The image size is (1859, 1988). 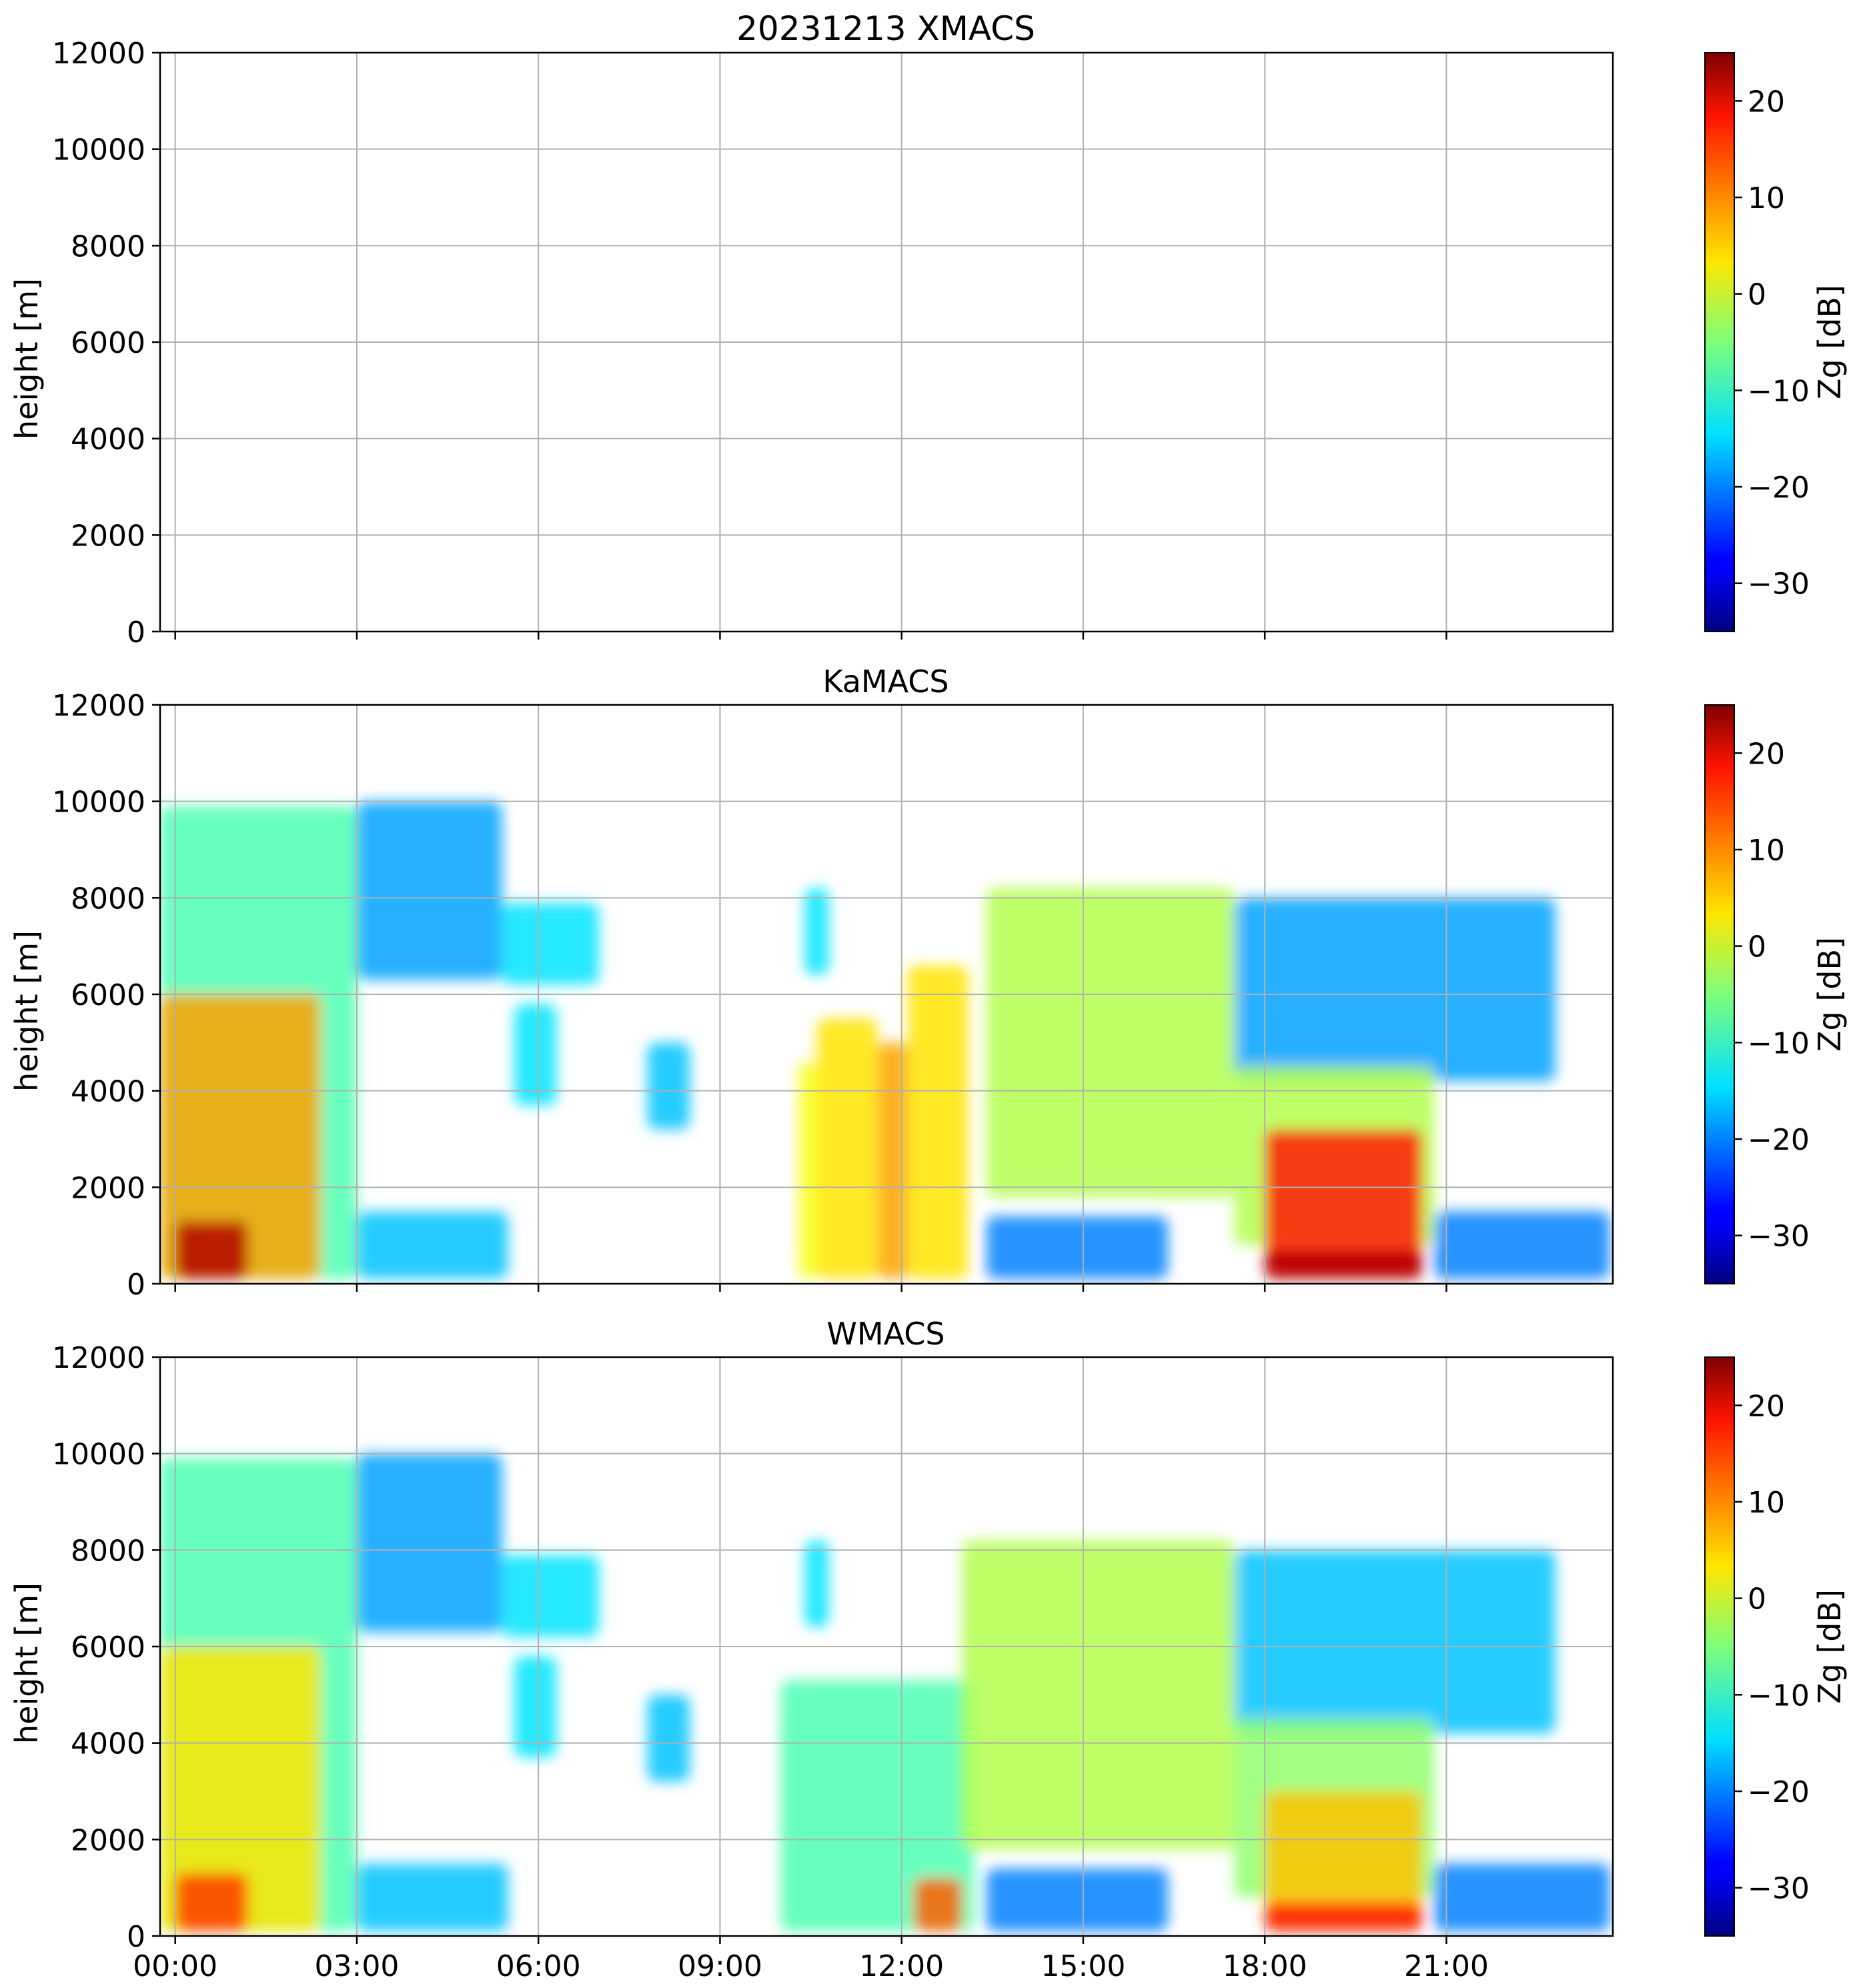 What do you see at coordinates (27, 358) in the screenshot?
I see `y-axis-label-xmacs: height [m]` at bounding box center [27, 358].